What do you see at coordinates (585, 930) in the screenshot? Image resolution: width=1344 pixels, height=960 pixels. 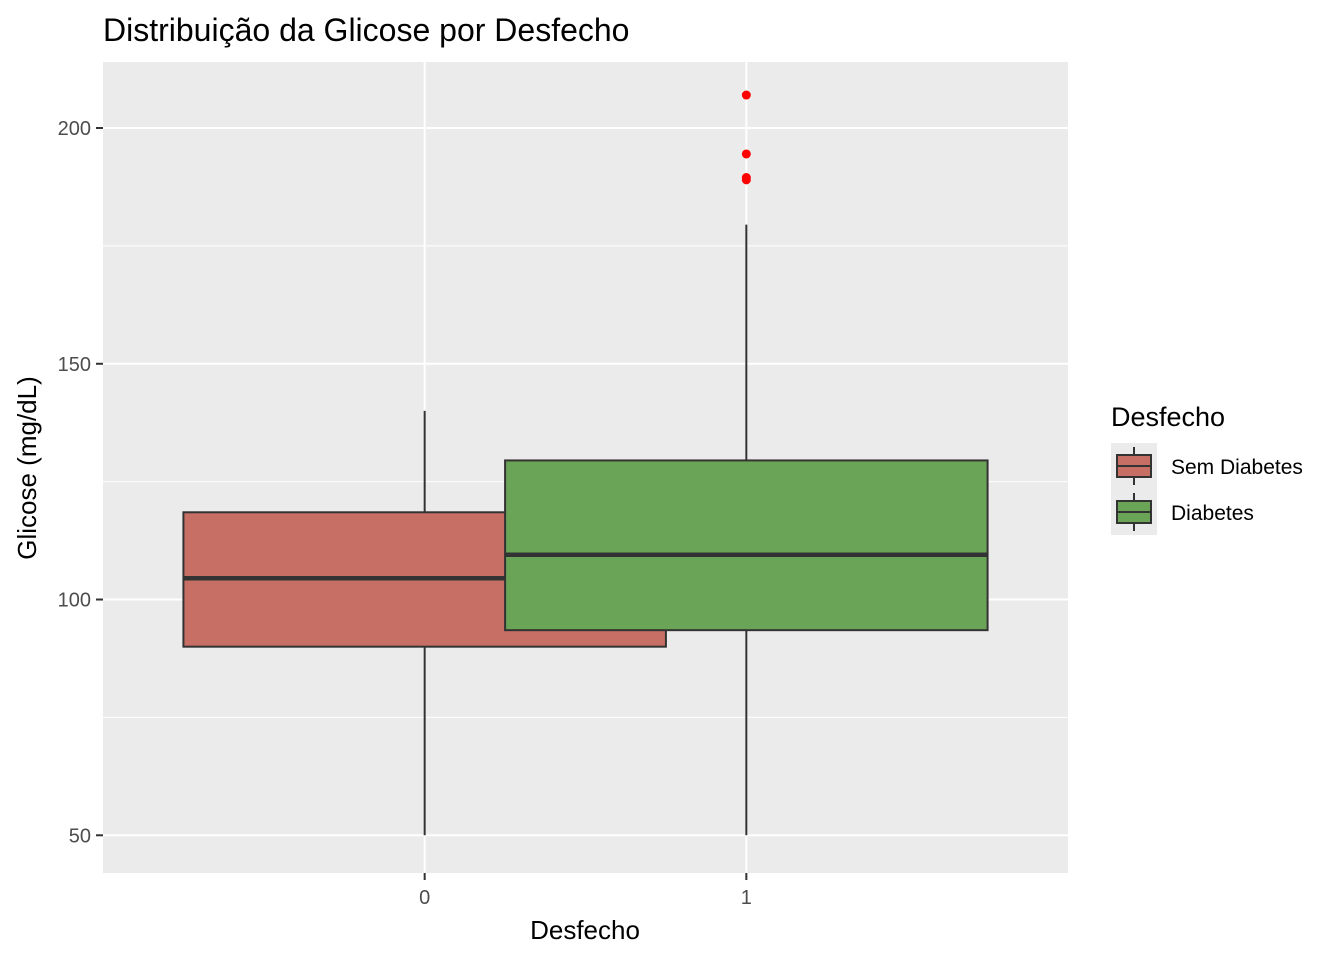 I see `x-axis-title: Desfecho` at bounding box center [585, 930].